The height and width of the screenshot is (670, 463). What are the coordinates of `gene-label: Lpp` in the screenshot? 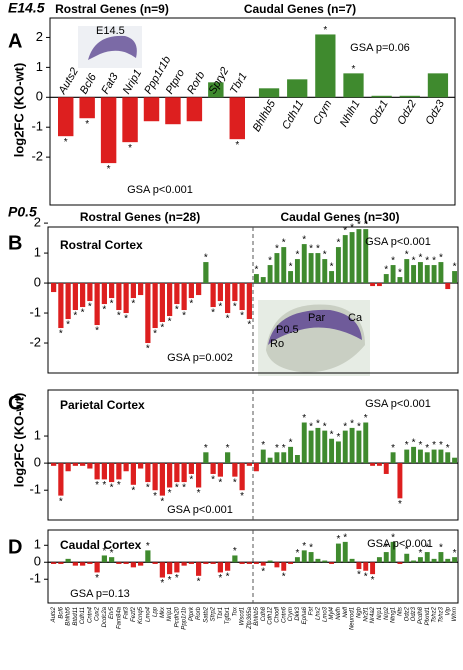 It's located at (156, 611).